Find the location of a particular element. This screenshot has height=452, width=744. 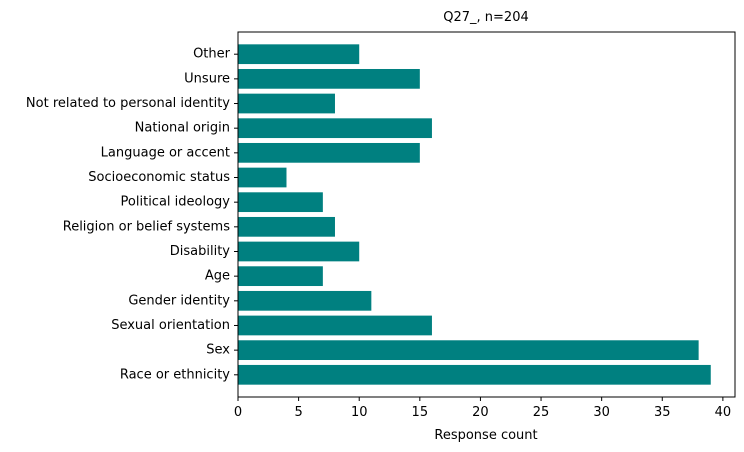

y-tick-label: Socioeconomic status is located at coordinates (159, 177).